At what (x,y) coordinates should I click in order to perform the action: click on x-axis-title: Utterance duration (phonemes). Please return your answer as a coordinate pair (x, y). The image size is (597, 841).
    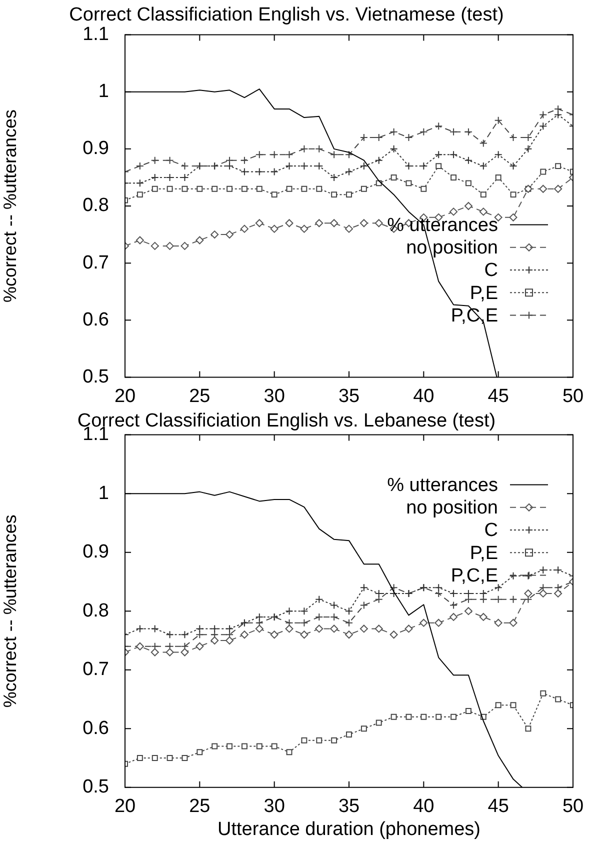
    Looking at the image, I should click on (349, 829).